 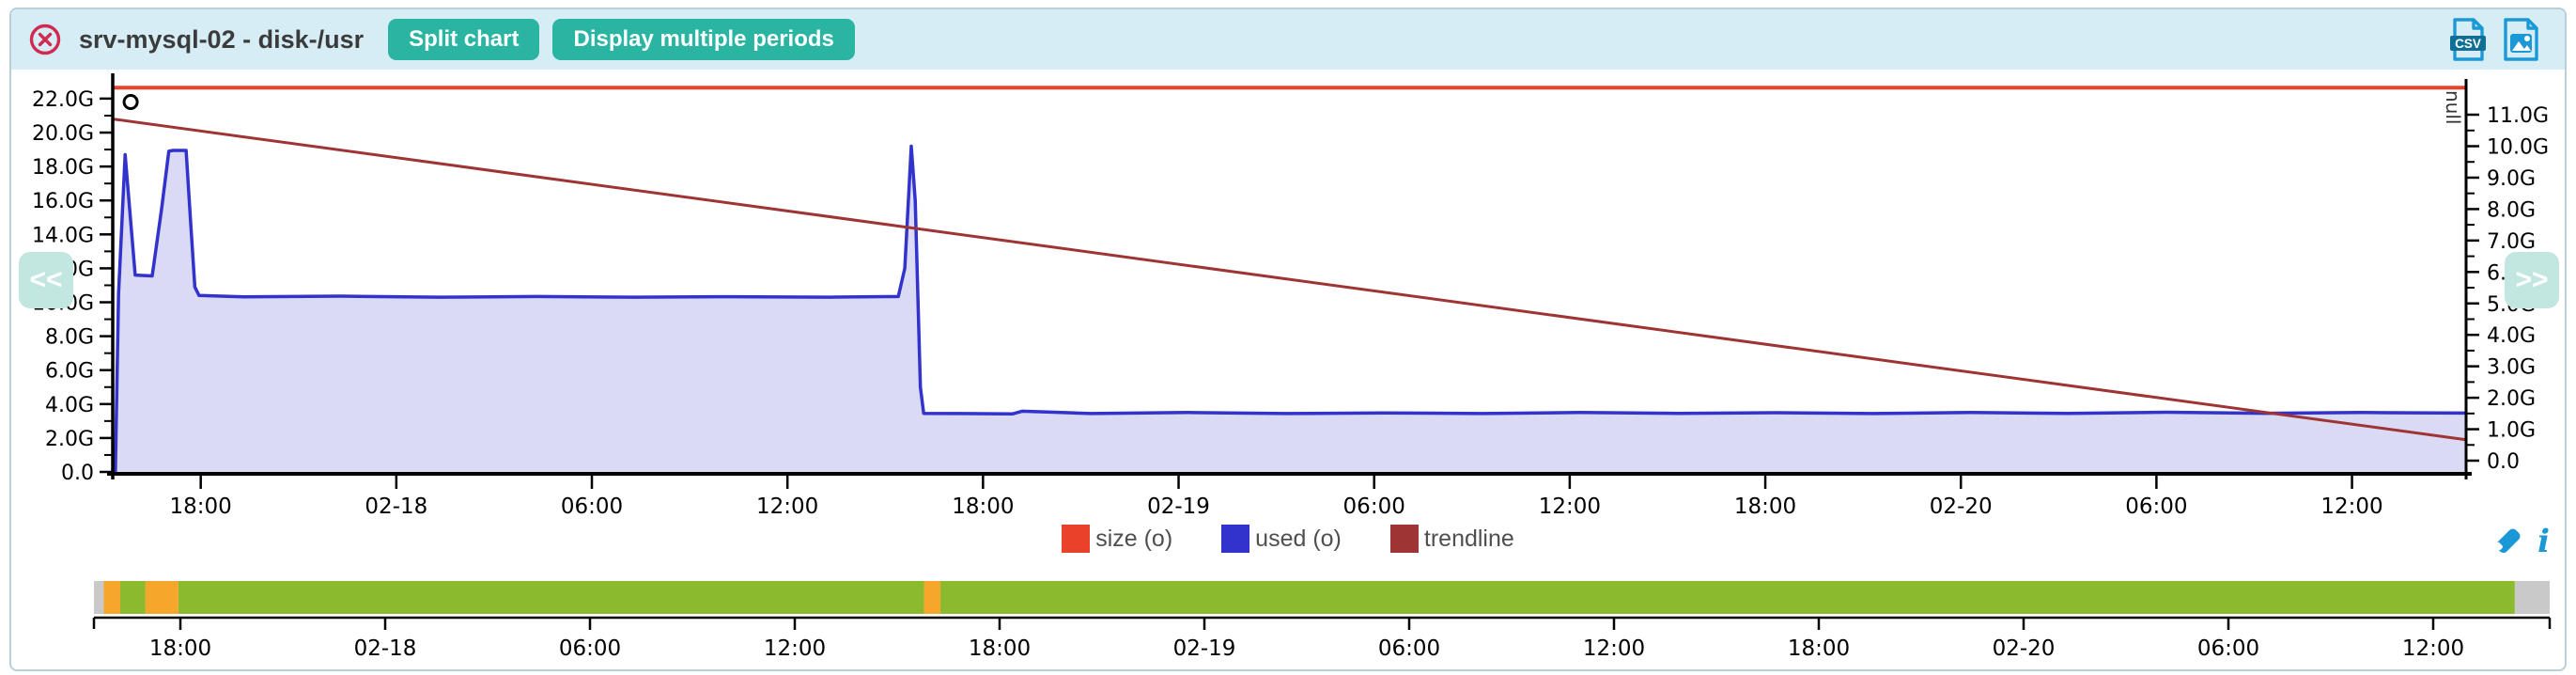 I want to click on svg-text: 14.0G, so click(x=63, y=235).